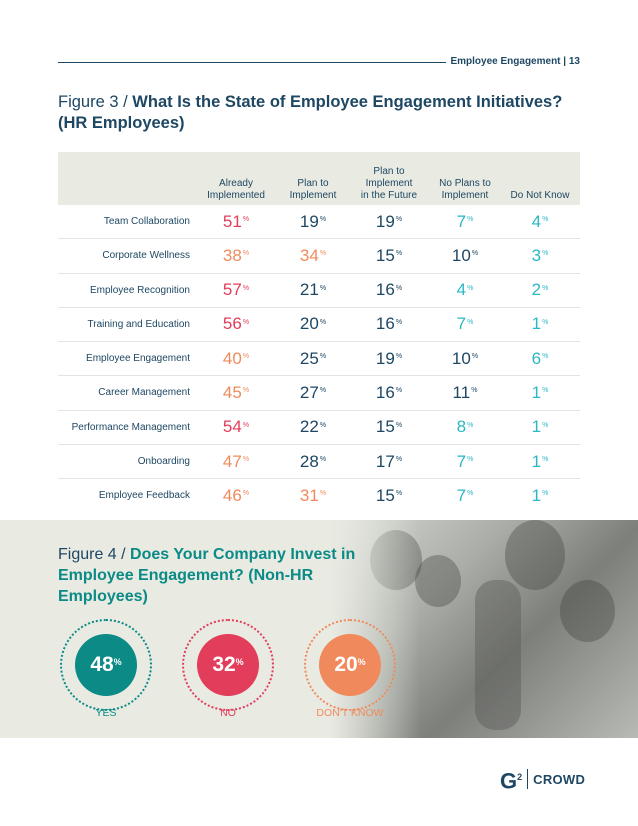 The width and height of the screenshot is (638, 826). Describe the element at coordinates (130, 427) in the screenshot. I see `row-label: Performance Management` at that location.